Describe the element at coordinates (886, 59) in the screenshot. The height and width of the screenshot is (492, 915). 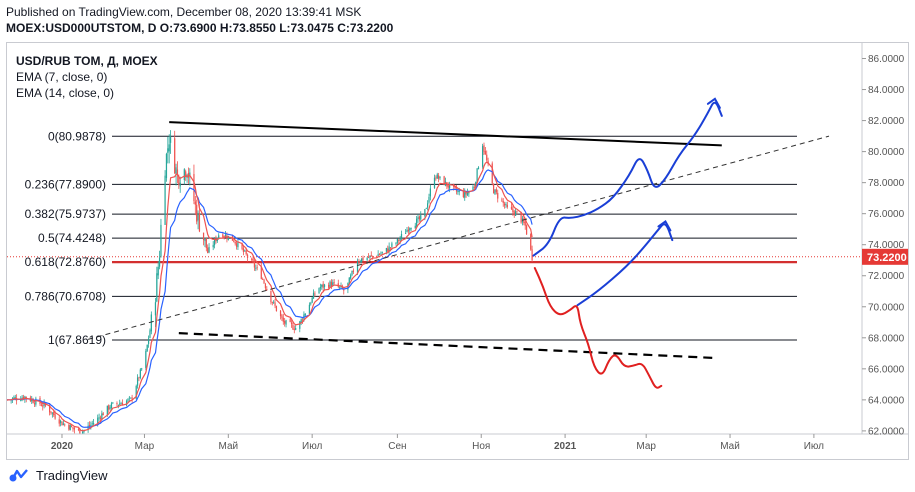
I see `y-tick-label: 86.0000` at that location.